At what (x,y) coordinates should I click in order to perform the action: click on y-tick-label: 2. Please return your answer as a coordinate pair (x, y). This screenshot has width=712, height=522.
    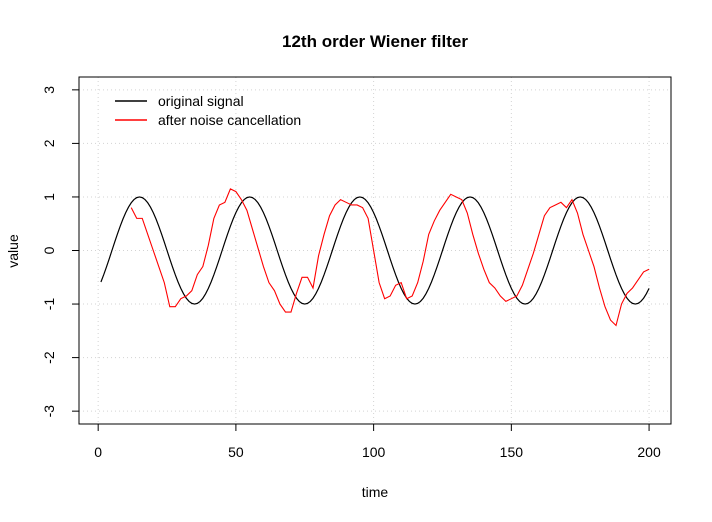
    Looking at the image, I should click on (49, 143).